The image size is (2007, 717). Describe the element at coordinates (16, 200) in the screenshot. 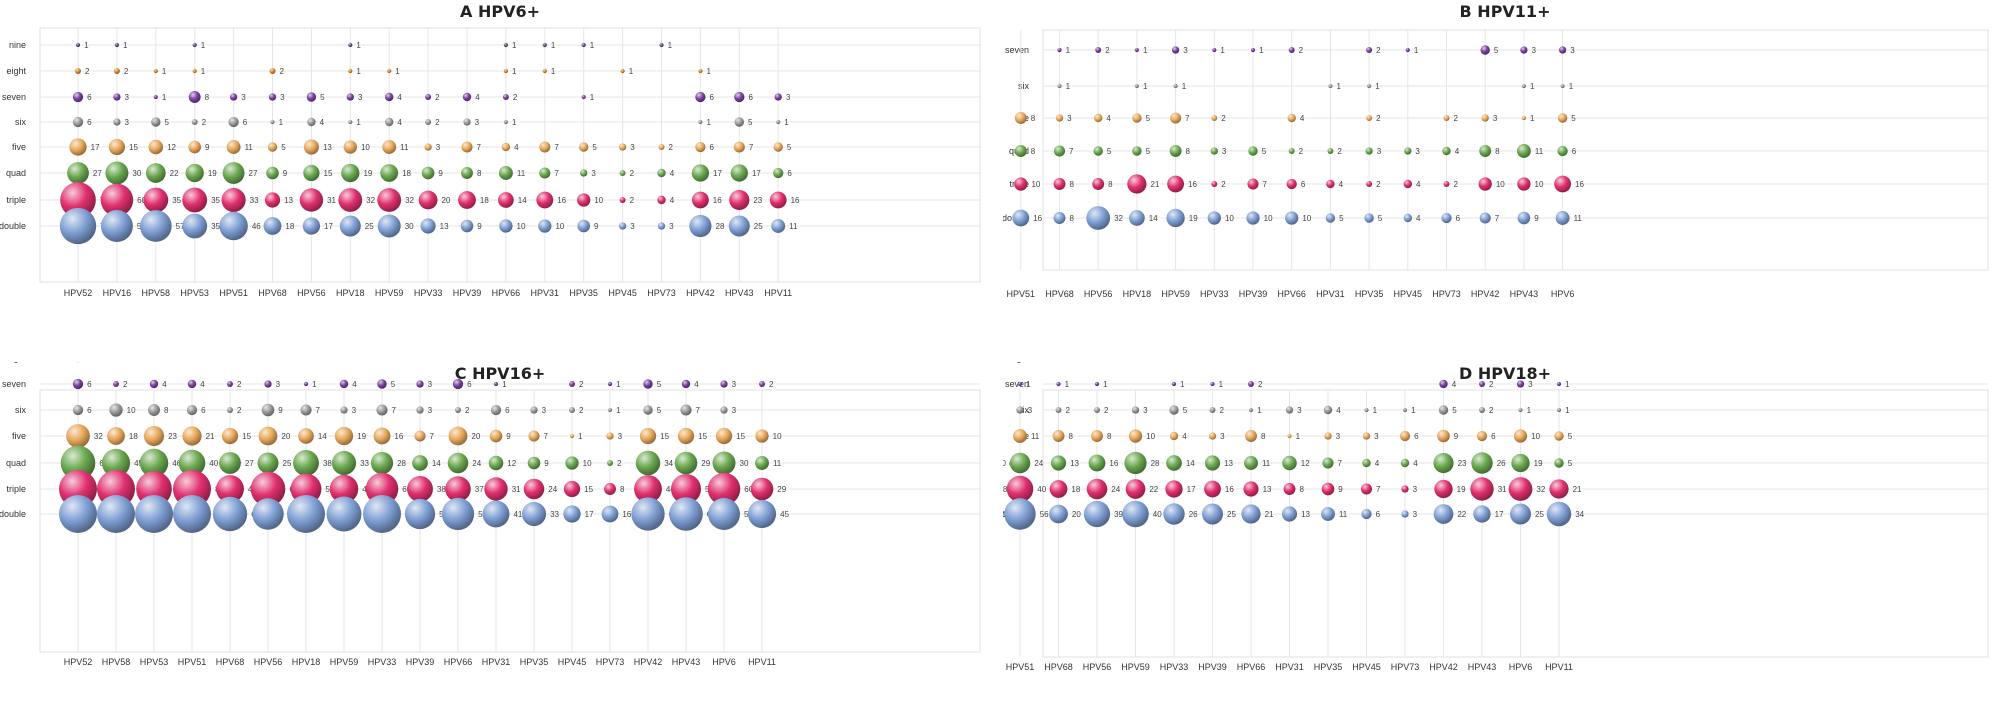

I see `y-tick-label: triple` at that location.